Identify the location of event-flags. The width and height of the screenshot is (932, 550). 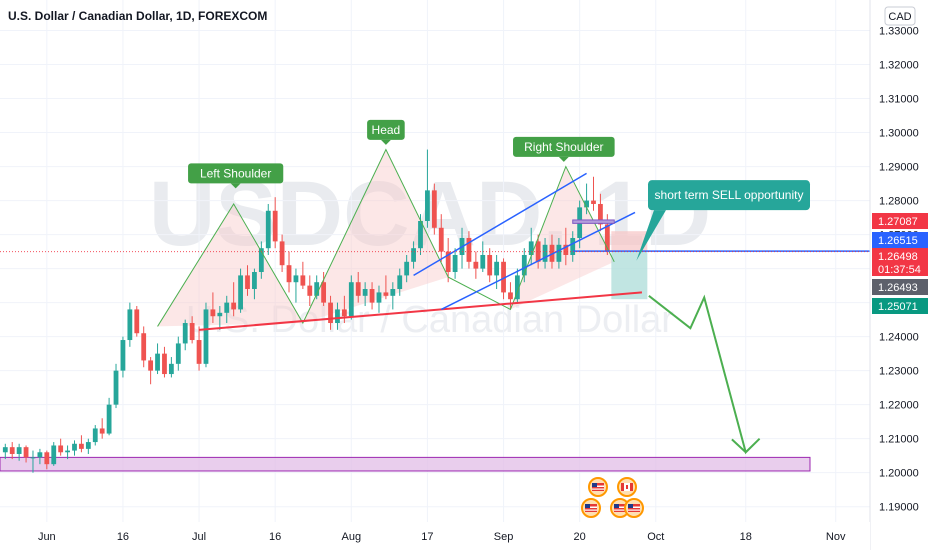
(612, 497).